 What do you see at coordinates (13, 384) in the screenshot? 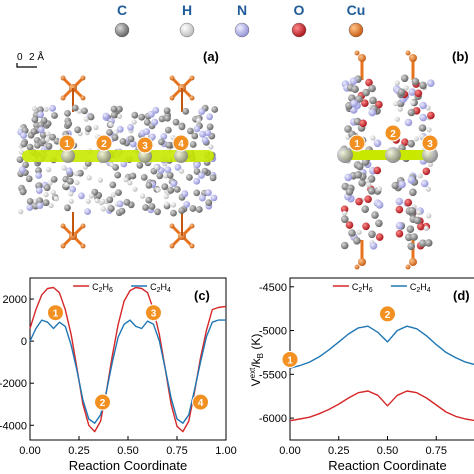
I see `y-tick-label: -2000` at bounding box center [13, 384].